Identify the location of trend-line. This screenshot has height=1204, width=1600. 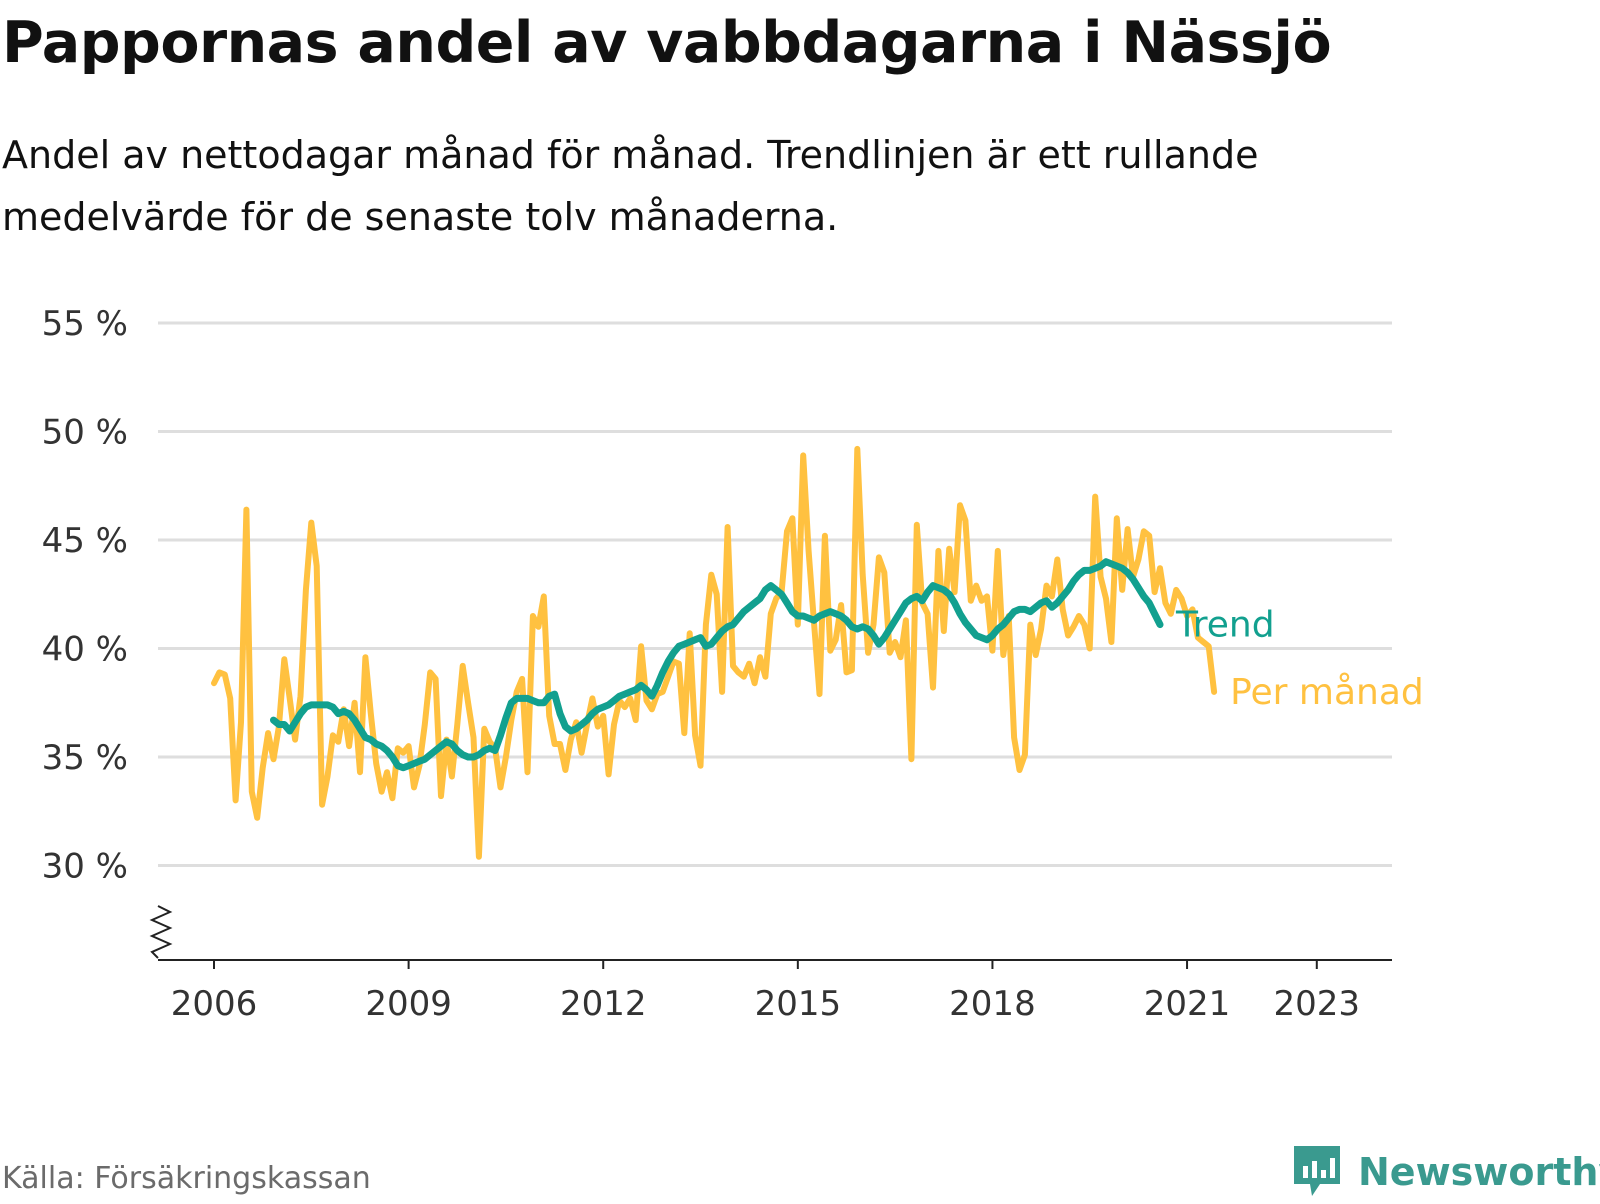
(717, 665).